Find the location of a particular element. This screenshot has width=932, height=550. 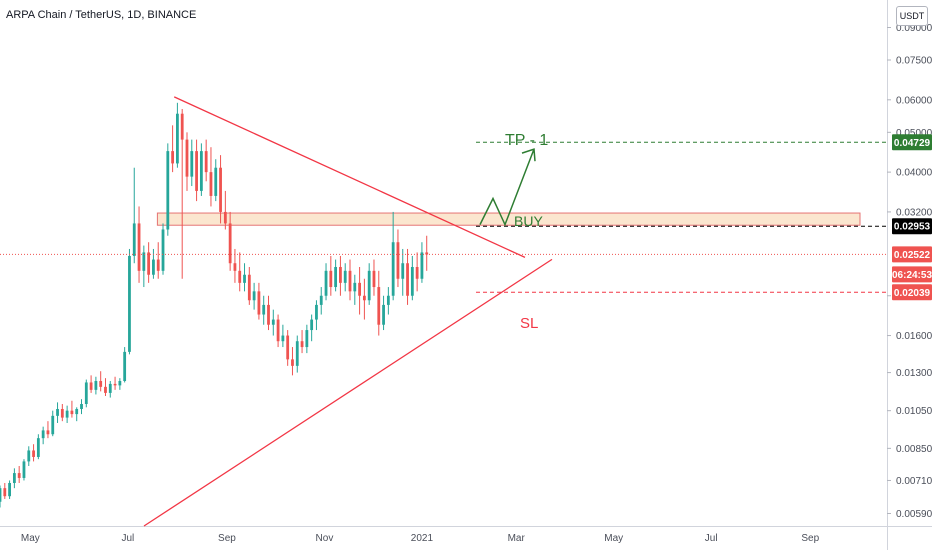

y-tick-label: 0.09000 is located at coordinates (914, 28).